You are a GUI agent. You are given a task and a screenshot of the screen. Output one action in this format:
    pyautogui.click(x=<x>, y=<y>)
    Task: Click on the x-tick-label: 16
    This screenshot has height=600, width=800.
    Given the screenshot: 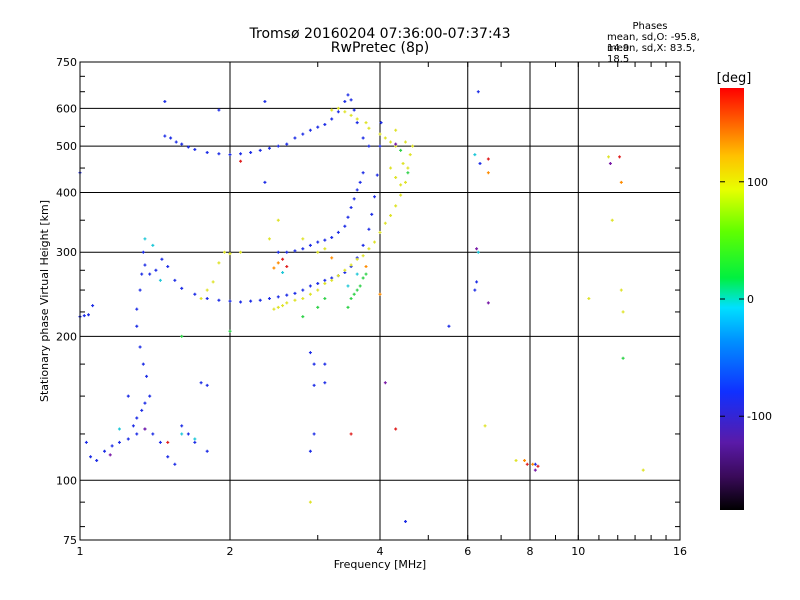 What is the action you would take?
    pyautogui.click(x=680, y=551)
    